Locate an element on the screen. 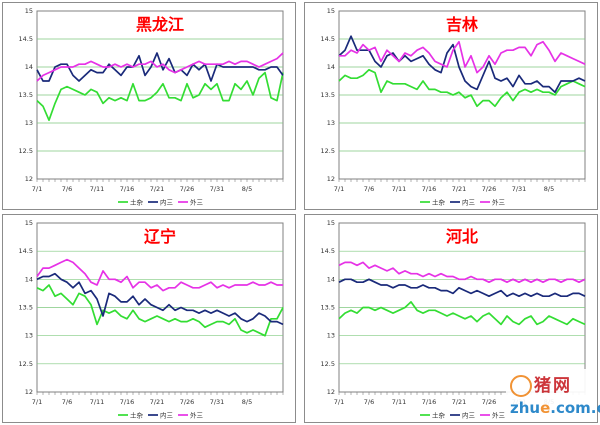  watermark-url: zhue.com.cn is located at coordinates (555, 408).